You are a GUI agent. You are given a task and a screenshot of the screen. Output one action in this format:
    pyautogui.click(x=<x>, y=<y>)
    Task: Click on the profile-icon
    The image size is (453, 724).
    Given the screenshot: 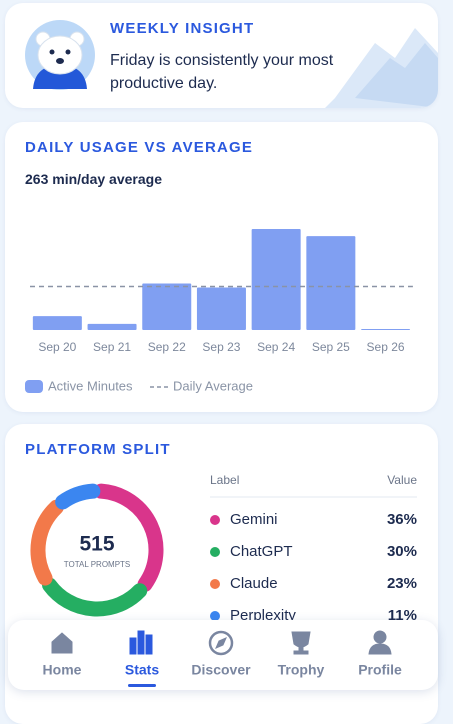 What is the action you would take?
    pyautogui.click(x=380, y=642)
    